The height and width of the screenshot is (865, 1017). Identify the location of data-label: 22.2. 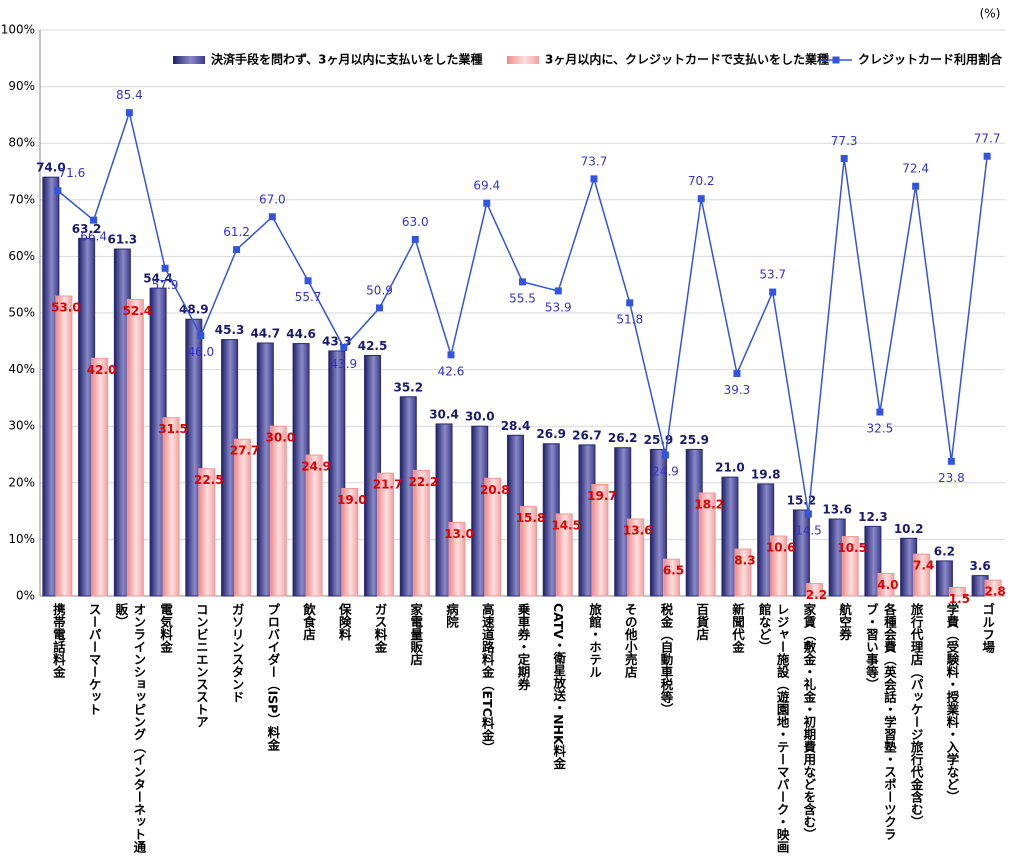
(423, 482).